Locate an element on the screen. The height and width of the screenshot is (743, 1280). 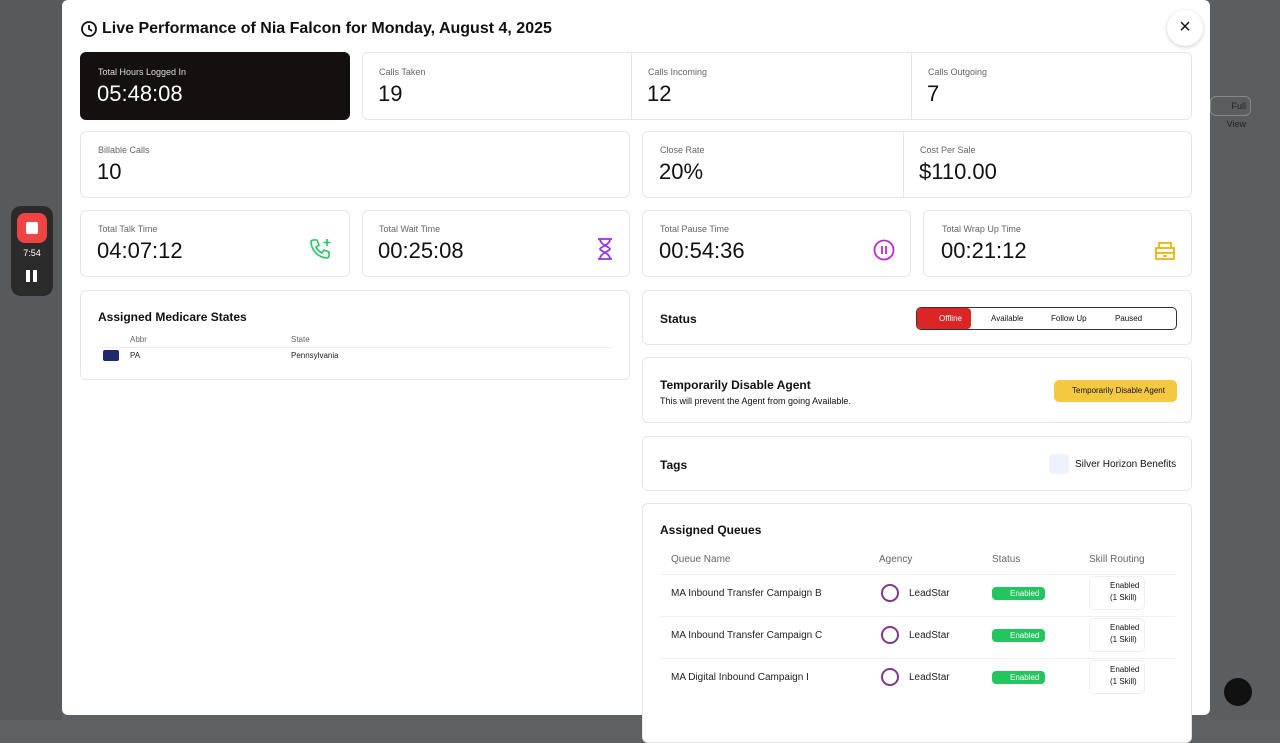
stat-label: Total Hours Logged In is located at coordinates (142, 72).